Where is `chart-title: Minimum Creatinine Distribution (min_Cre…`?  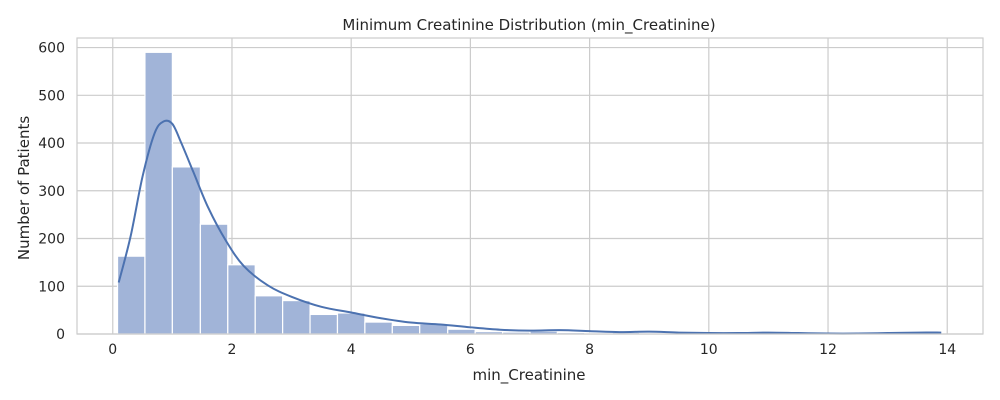
chart-title: Minimum Creatinine Distribution (min_Cre… is located at coordinates (528, 25).